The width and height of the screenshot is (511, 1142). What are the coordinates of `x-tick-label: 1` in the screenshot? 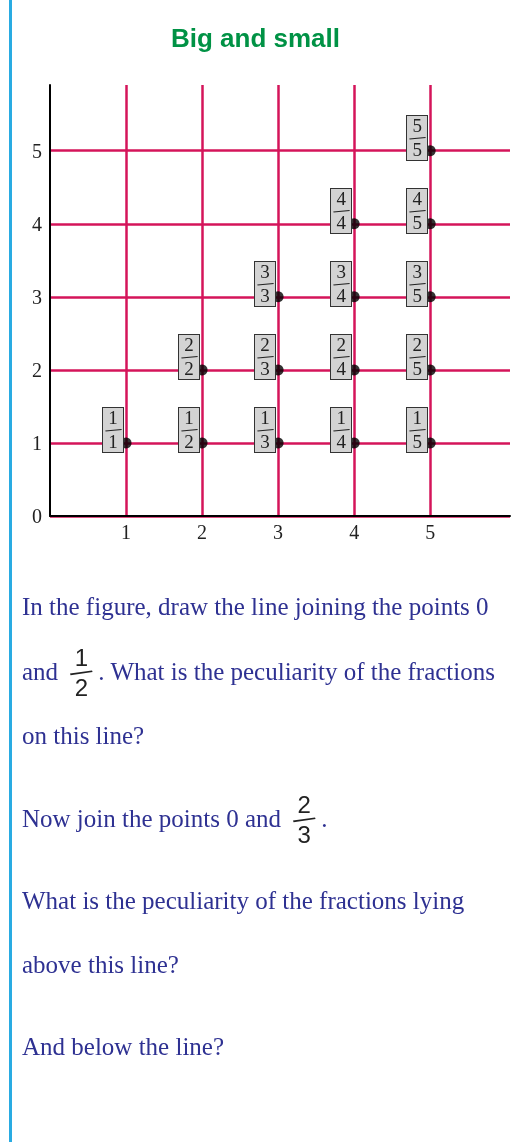 It's located at (126, 532).